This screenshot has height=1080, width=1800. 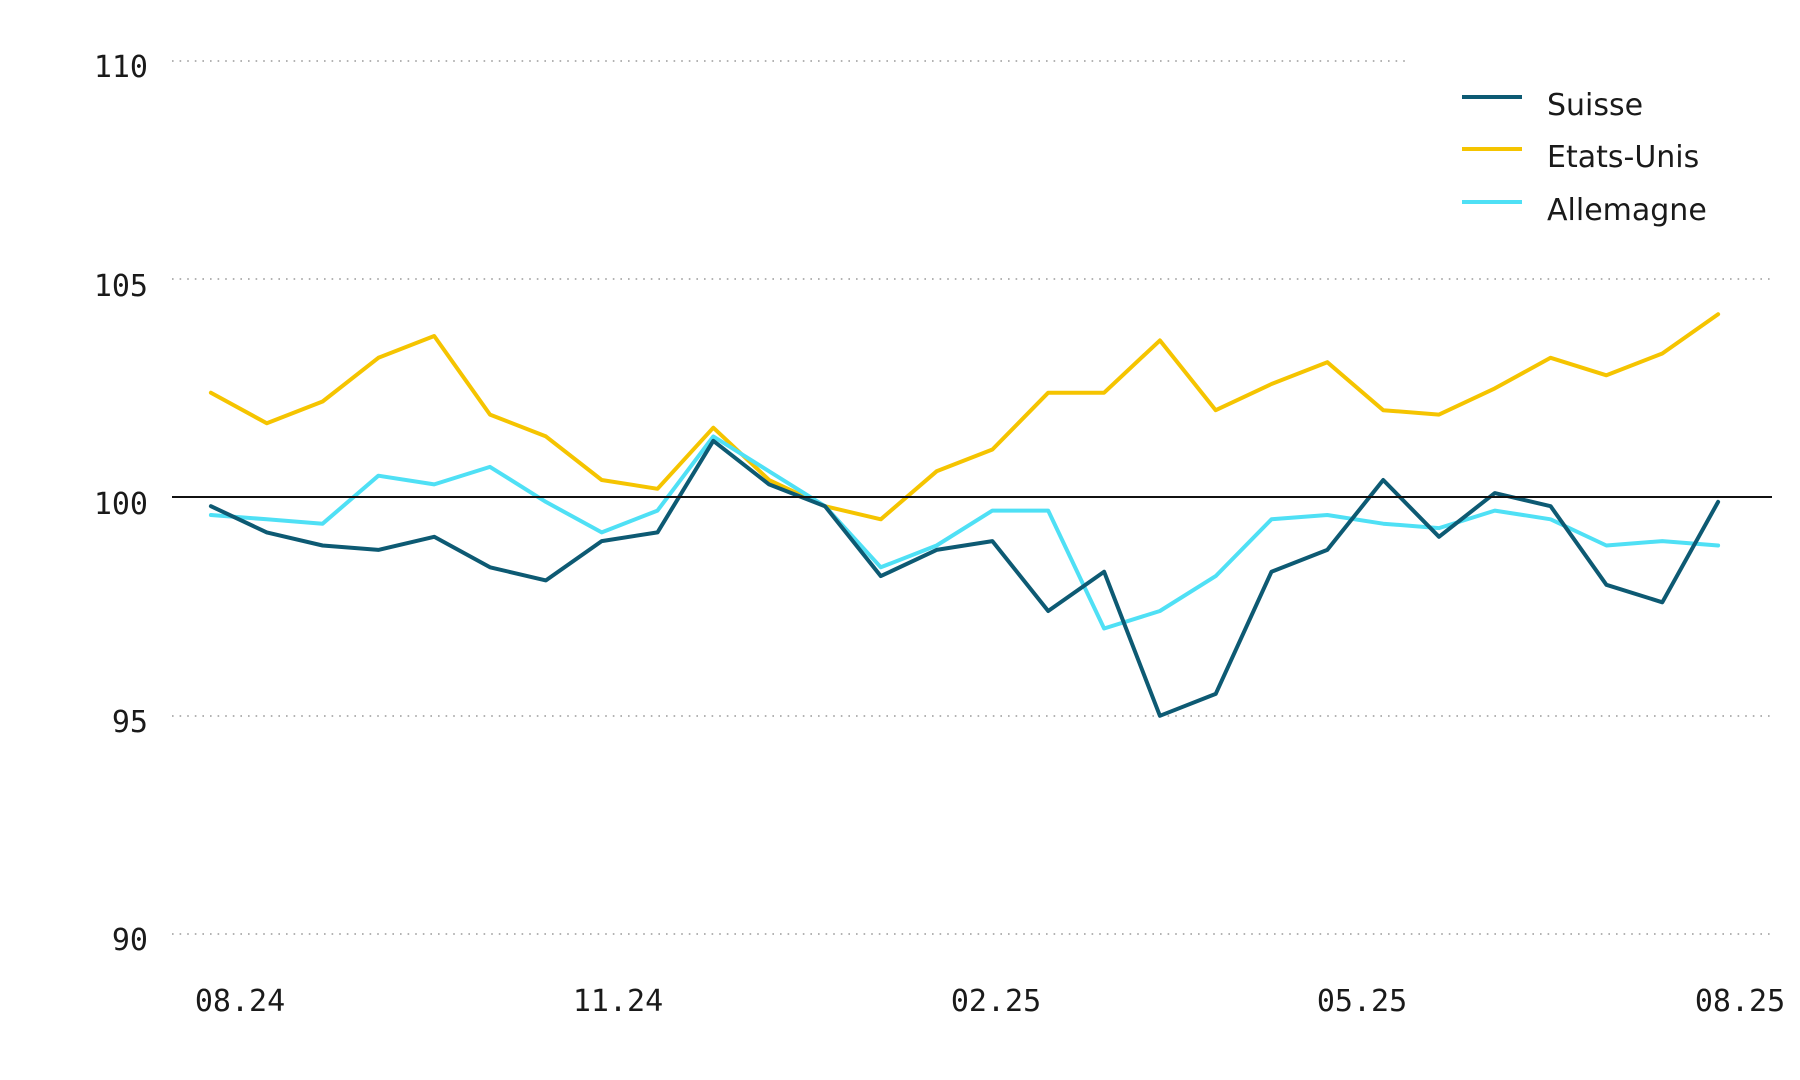 What do you see at coordinates (618, 1001) in the screenshot?
I see `x-tick-label: 11.24` at bounding box center [618, 1001].